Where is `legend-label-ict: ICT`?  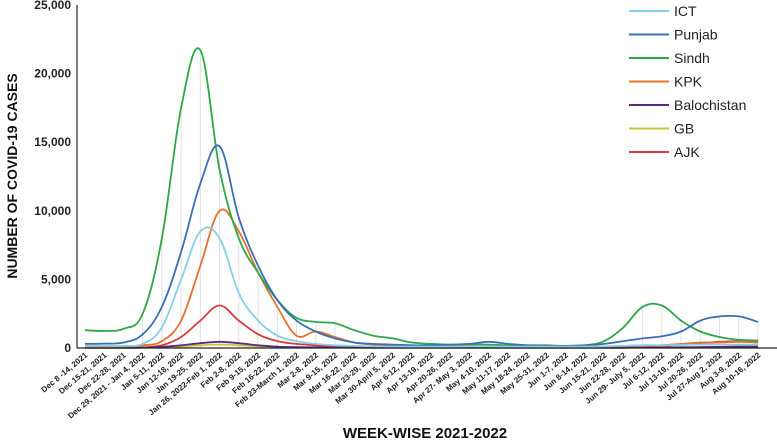 legend-label-ict: ICT is located at coordinates (685, 11).